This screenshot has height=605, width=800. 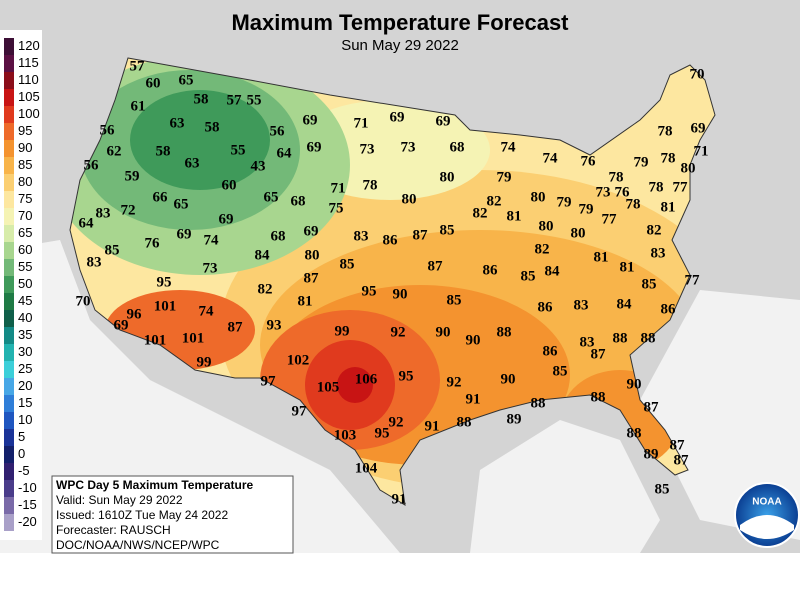 What do you see at coordinates (29, 45) in the screenshot?
I see `legend-label: 120` at bounding box center [29, 45].